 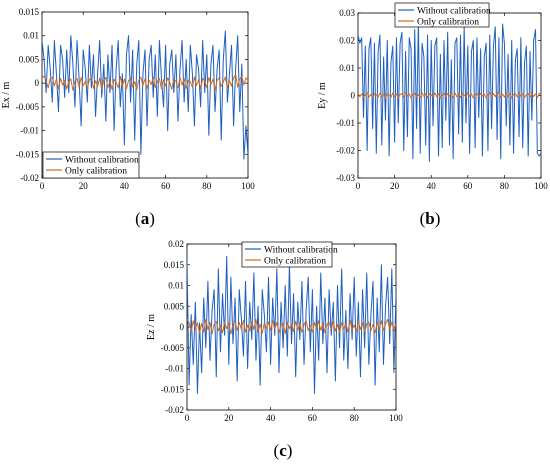 I want to click on y-tick-label: 0.03, so click(x=347, y=13).